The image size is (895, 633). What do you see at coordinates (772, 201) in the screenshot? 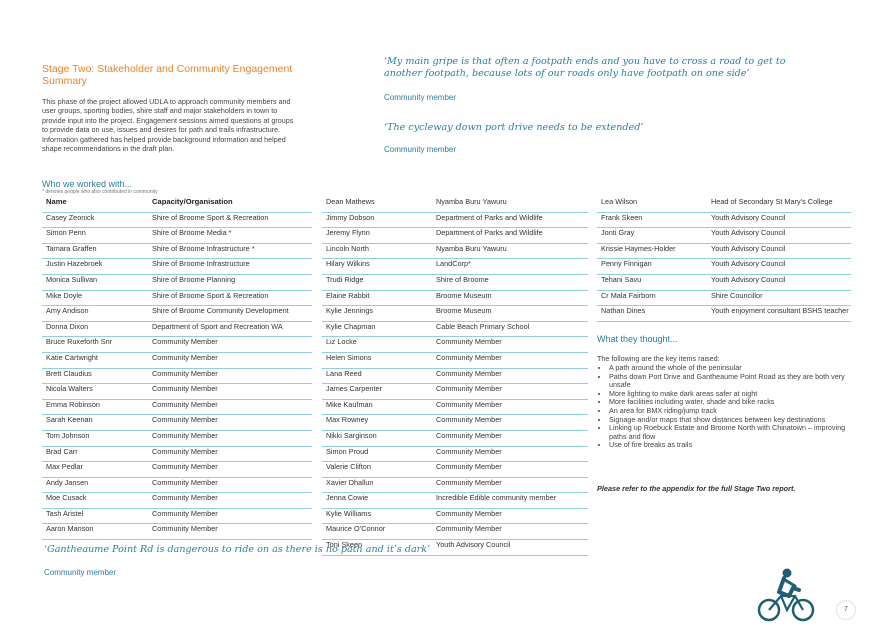
I see `person-organisation: Head of Secondary St Mary’s College` at bounding box center [772, 201].